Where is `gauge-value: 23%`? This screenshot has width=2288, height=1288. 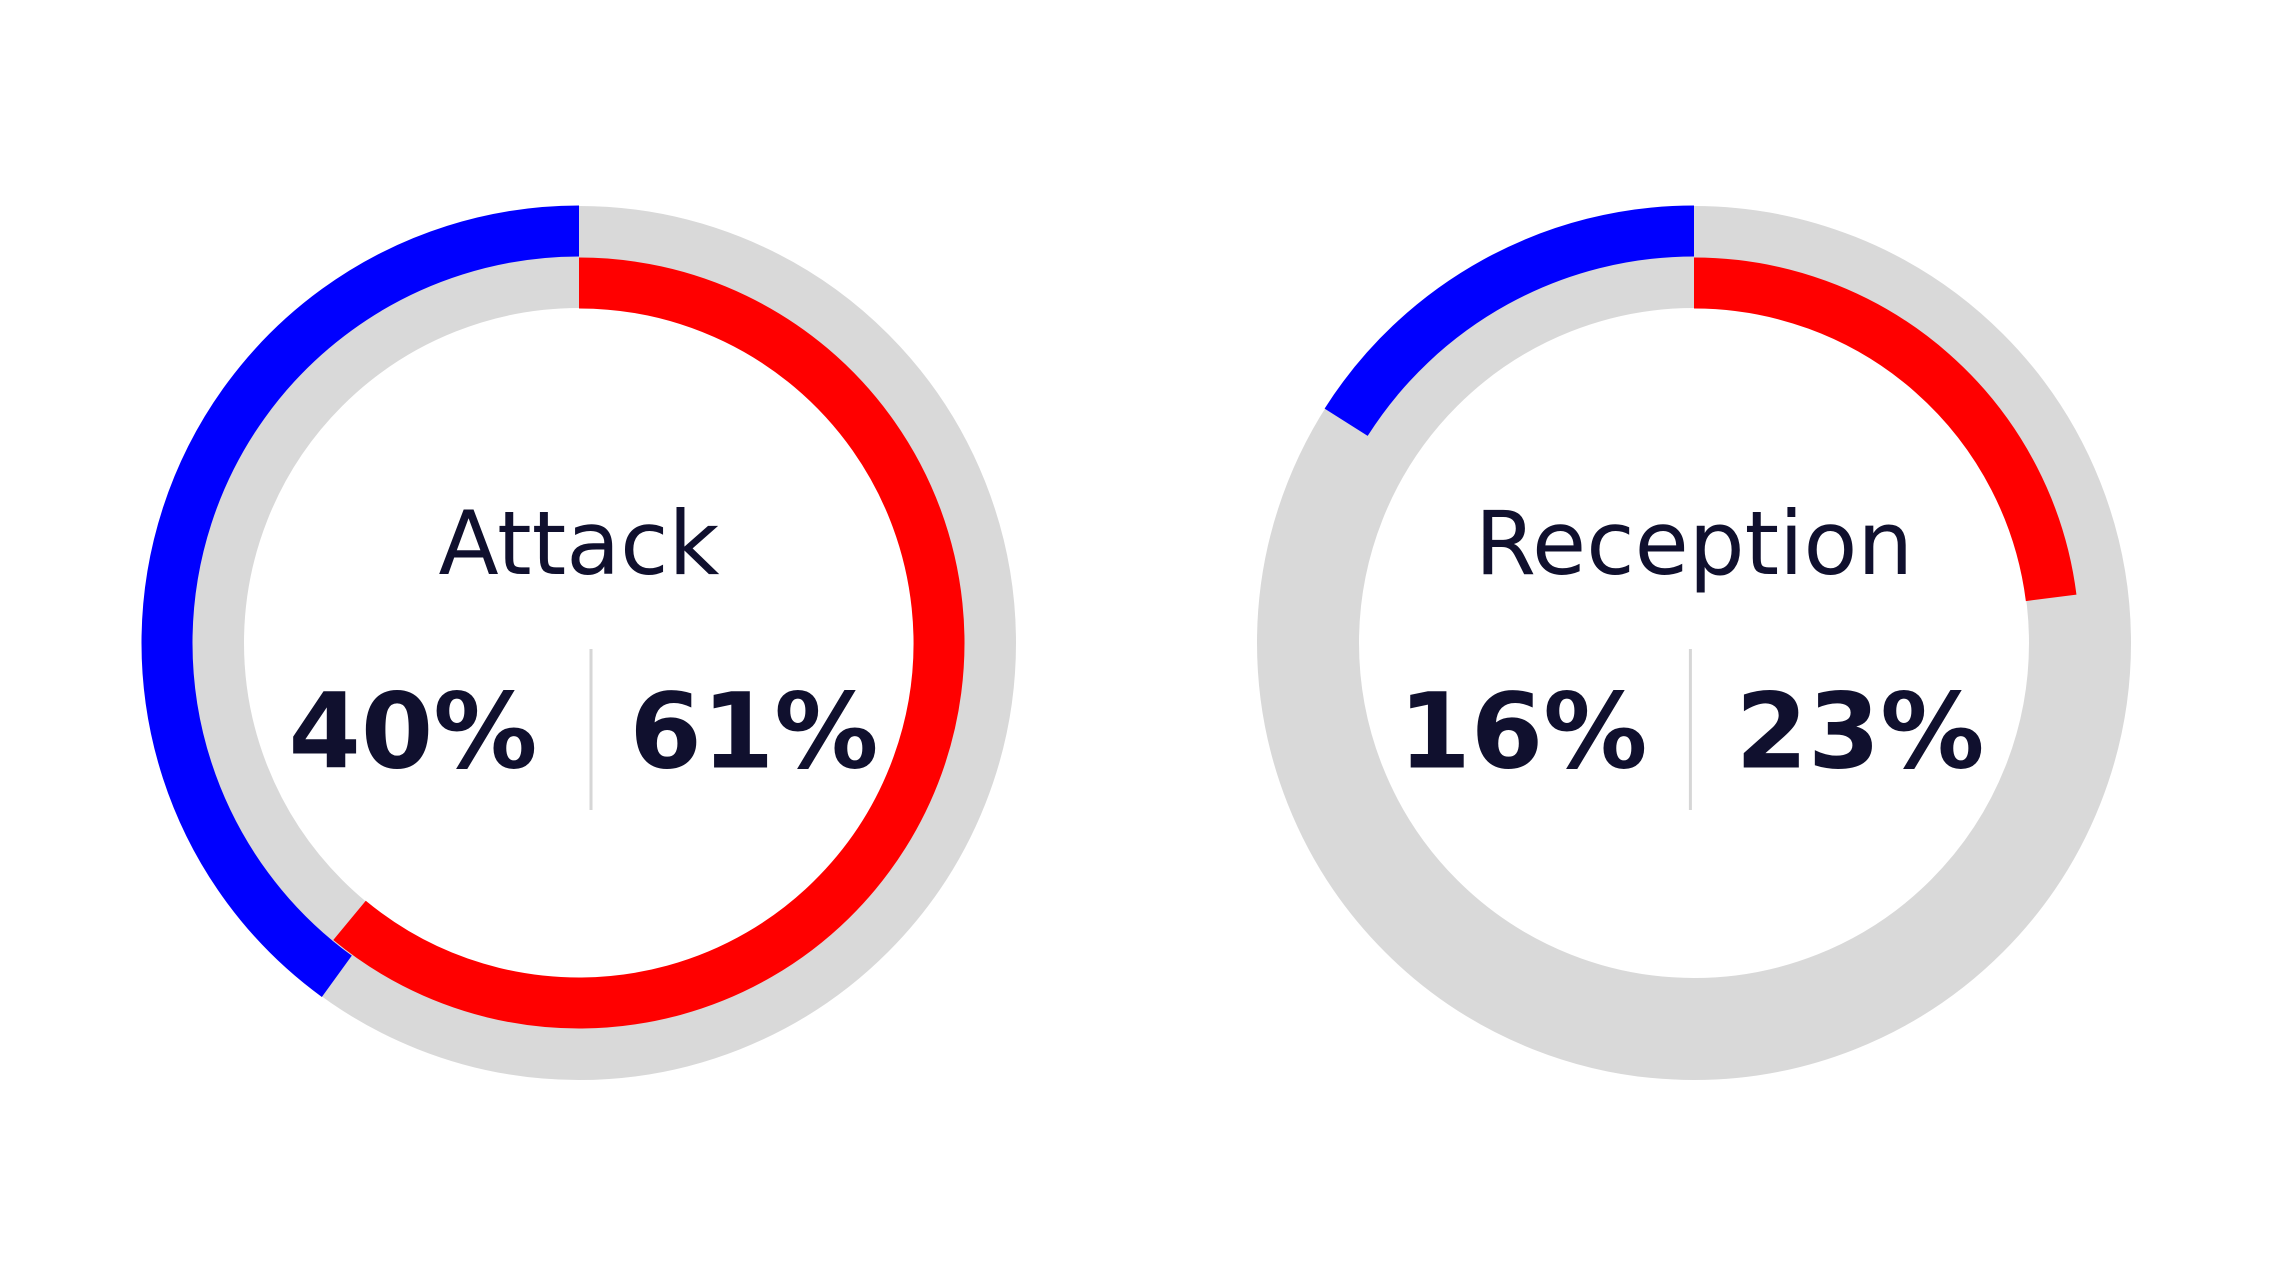 gauge-value: 23% is located at coordinates (1860, 731).